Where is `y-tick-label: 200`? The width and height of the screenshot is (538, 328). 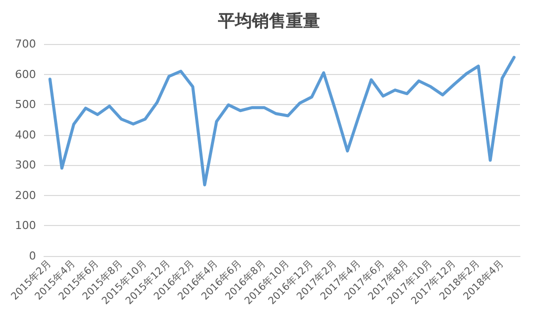
y-tick-label: 200 is located at coordinates (25, 195).